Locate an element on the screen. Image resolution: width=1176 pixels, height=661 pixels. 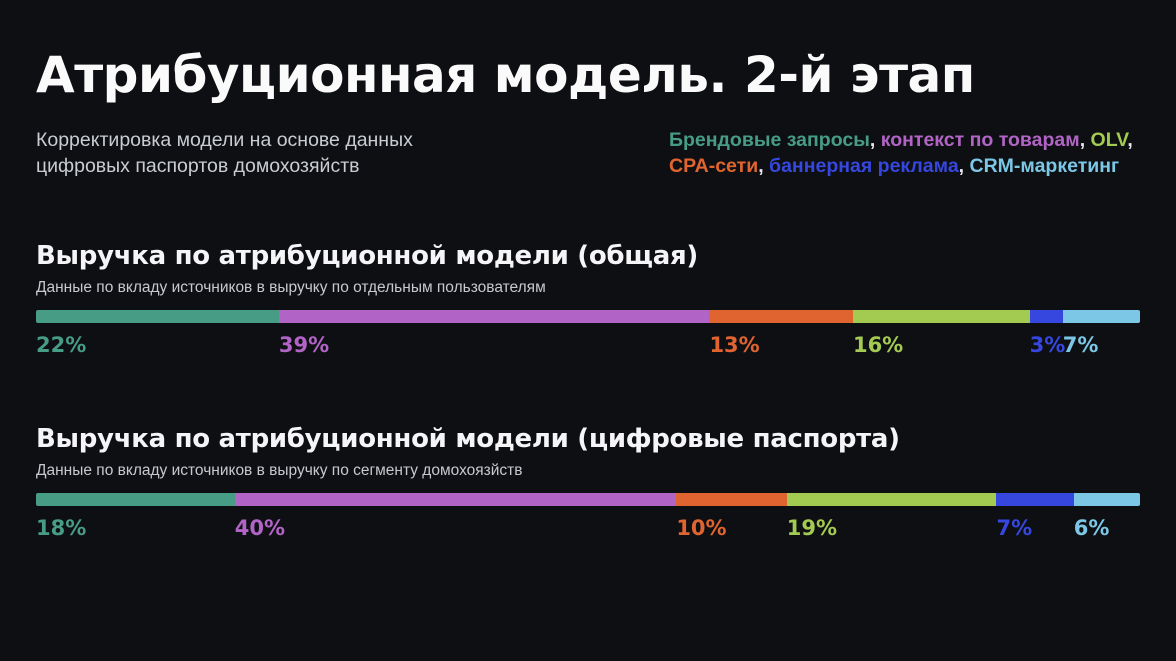
page-subtitle-line1: Корректировка модели на основе данных is located at coordinates (224, 140).